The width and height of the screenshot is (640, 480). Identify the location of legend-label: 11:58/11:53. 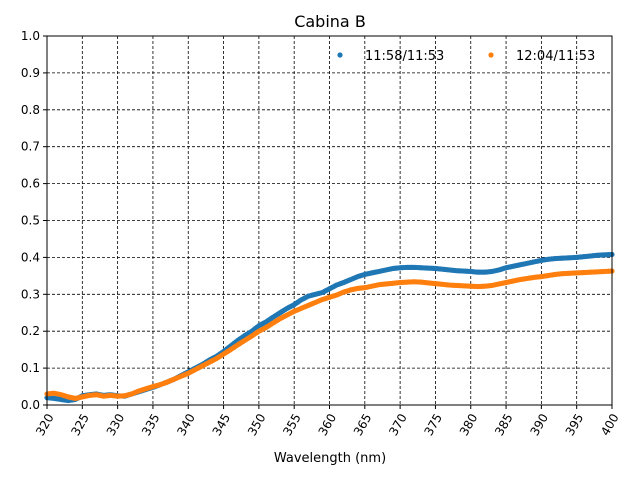
(404, 56).